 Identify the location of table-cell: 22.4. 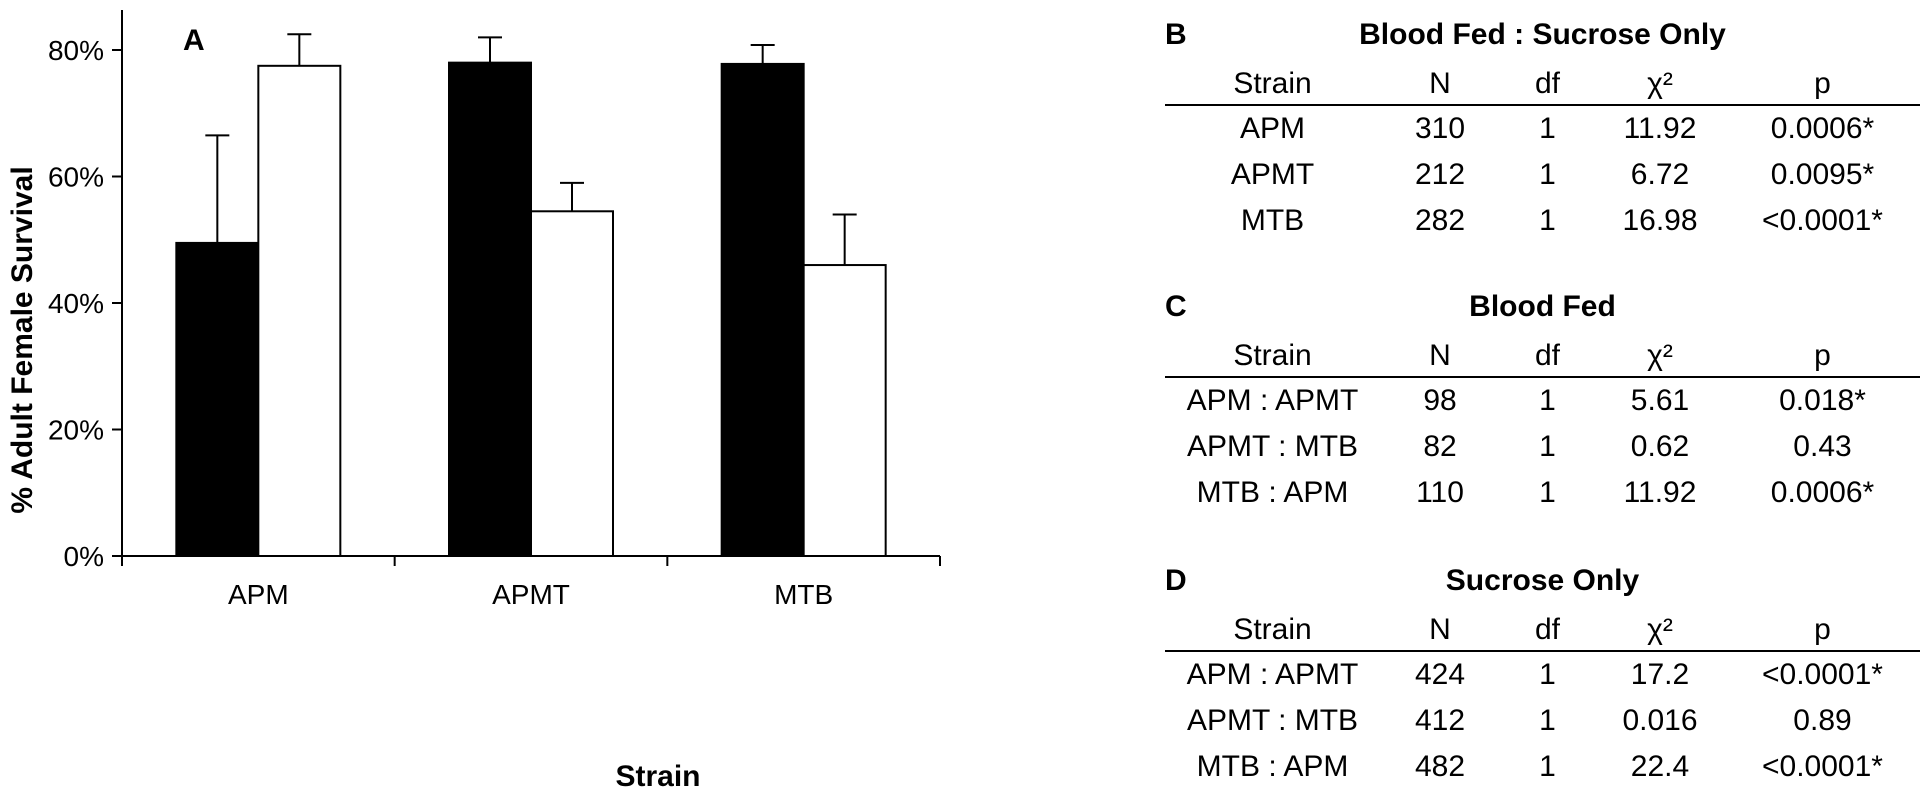
(1660, 766).